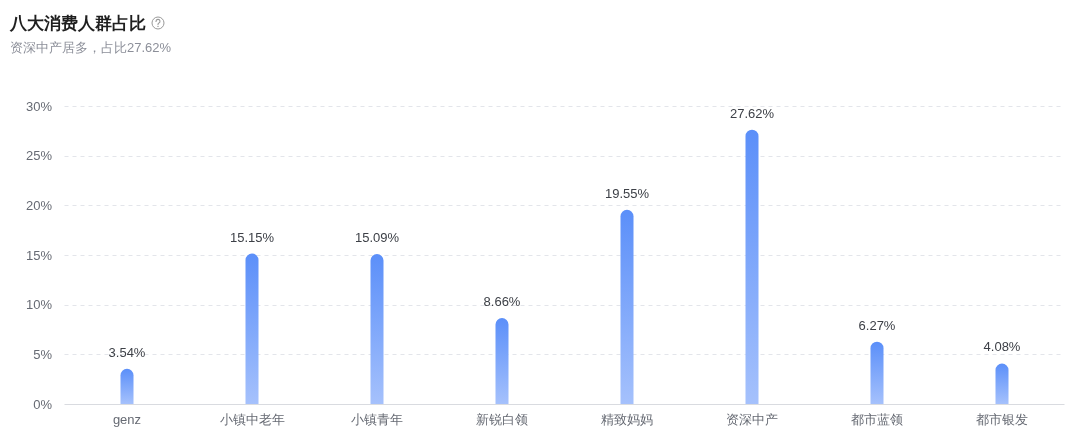 Image resolution: width=1080 pixels, height=440 pixels. Describe the element at coordinates (1002, 347) in the screenshot. I see `data-label: 4.08%` at that location.